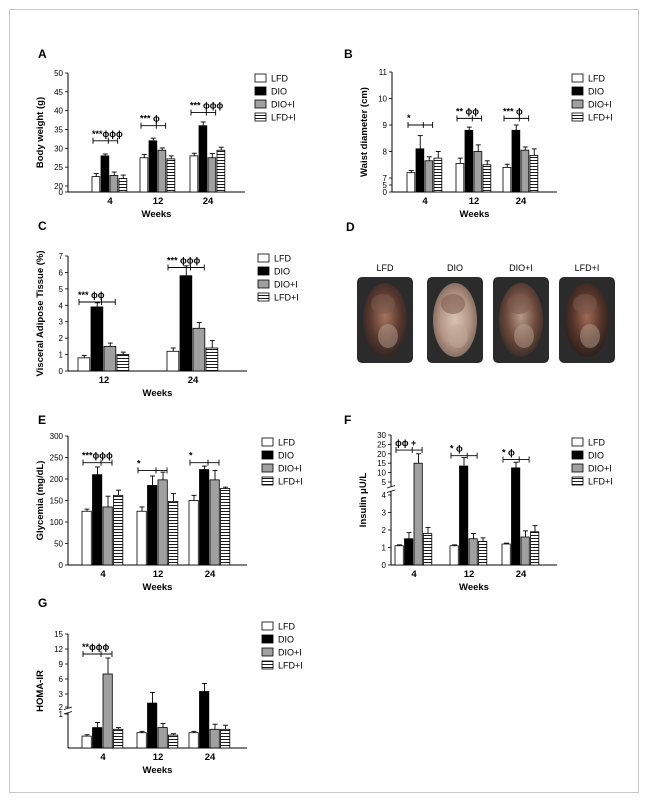  Describe the element at coordinates (456, 449) in the screenshot. I see `sig-annotation: * ϕ` at that location.